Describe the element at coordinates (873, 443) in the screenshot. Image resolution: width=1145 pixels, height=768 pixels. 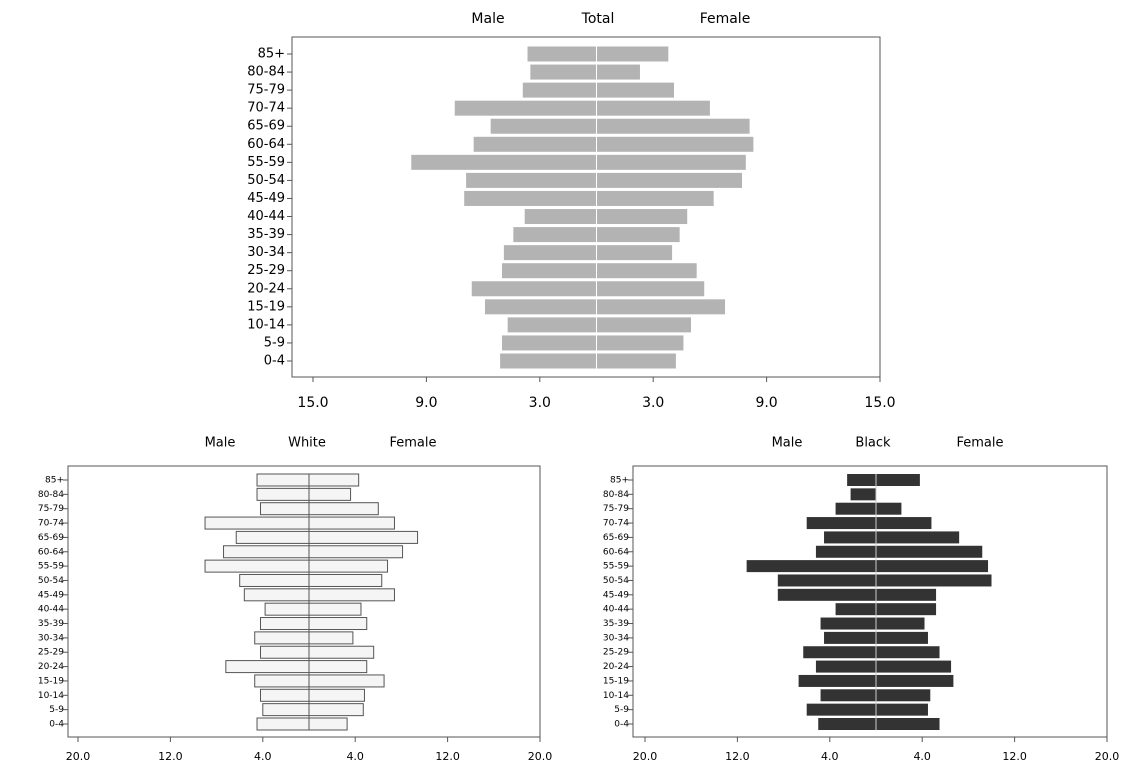
I see `chart-title: Black` at that location.